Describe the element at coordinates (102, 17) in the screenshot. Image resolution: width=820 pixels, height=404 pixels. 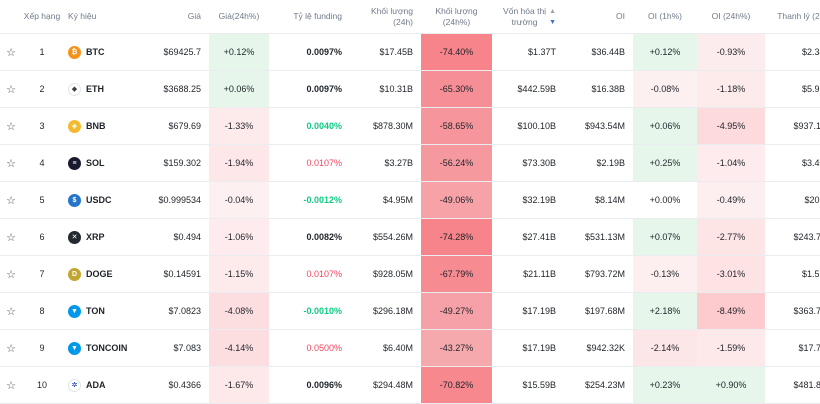
I see `header-symbol: Ký hiệu` at that location.